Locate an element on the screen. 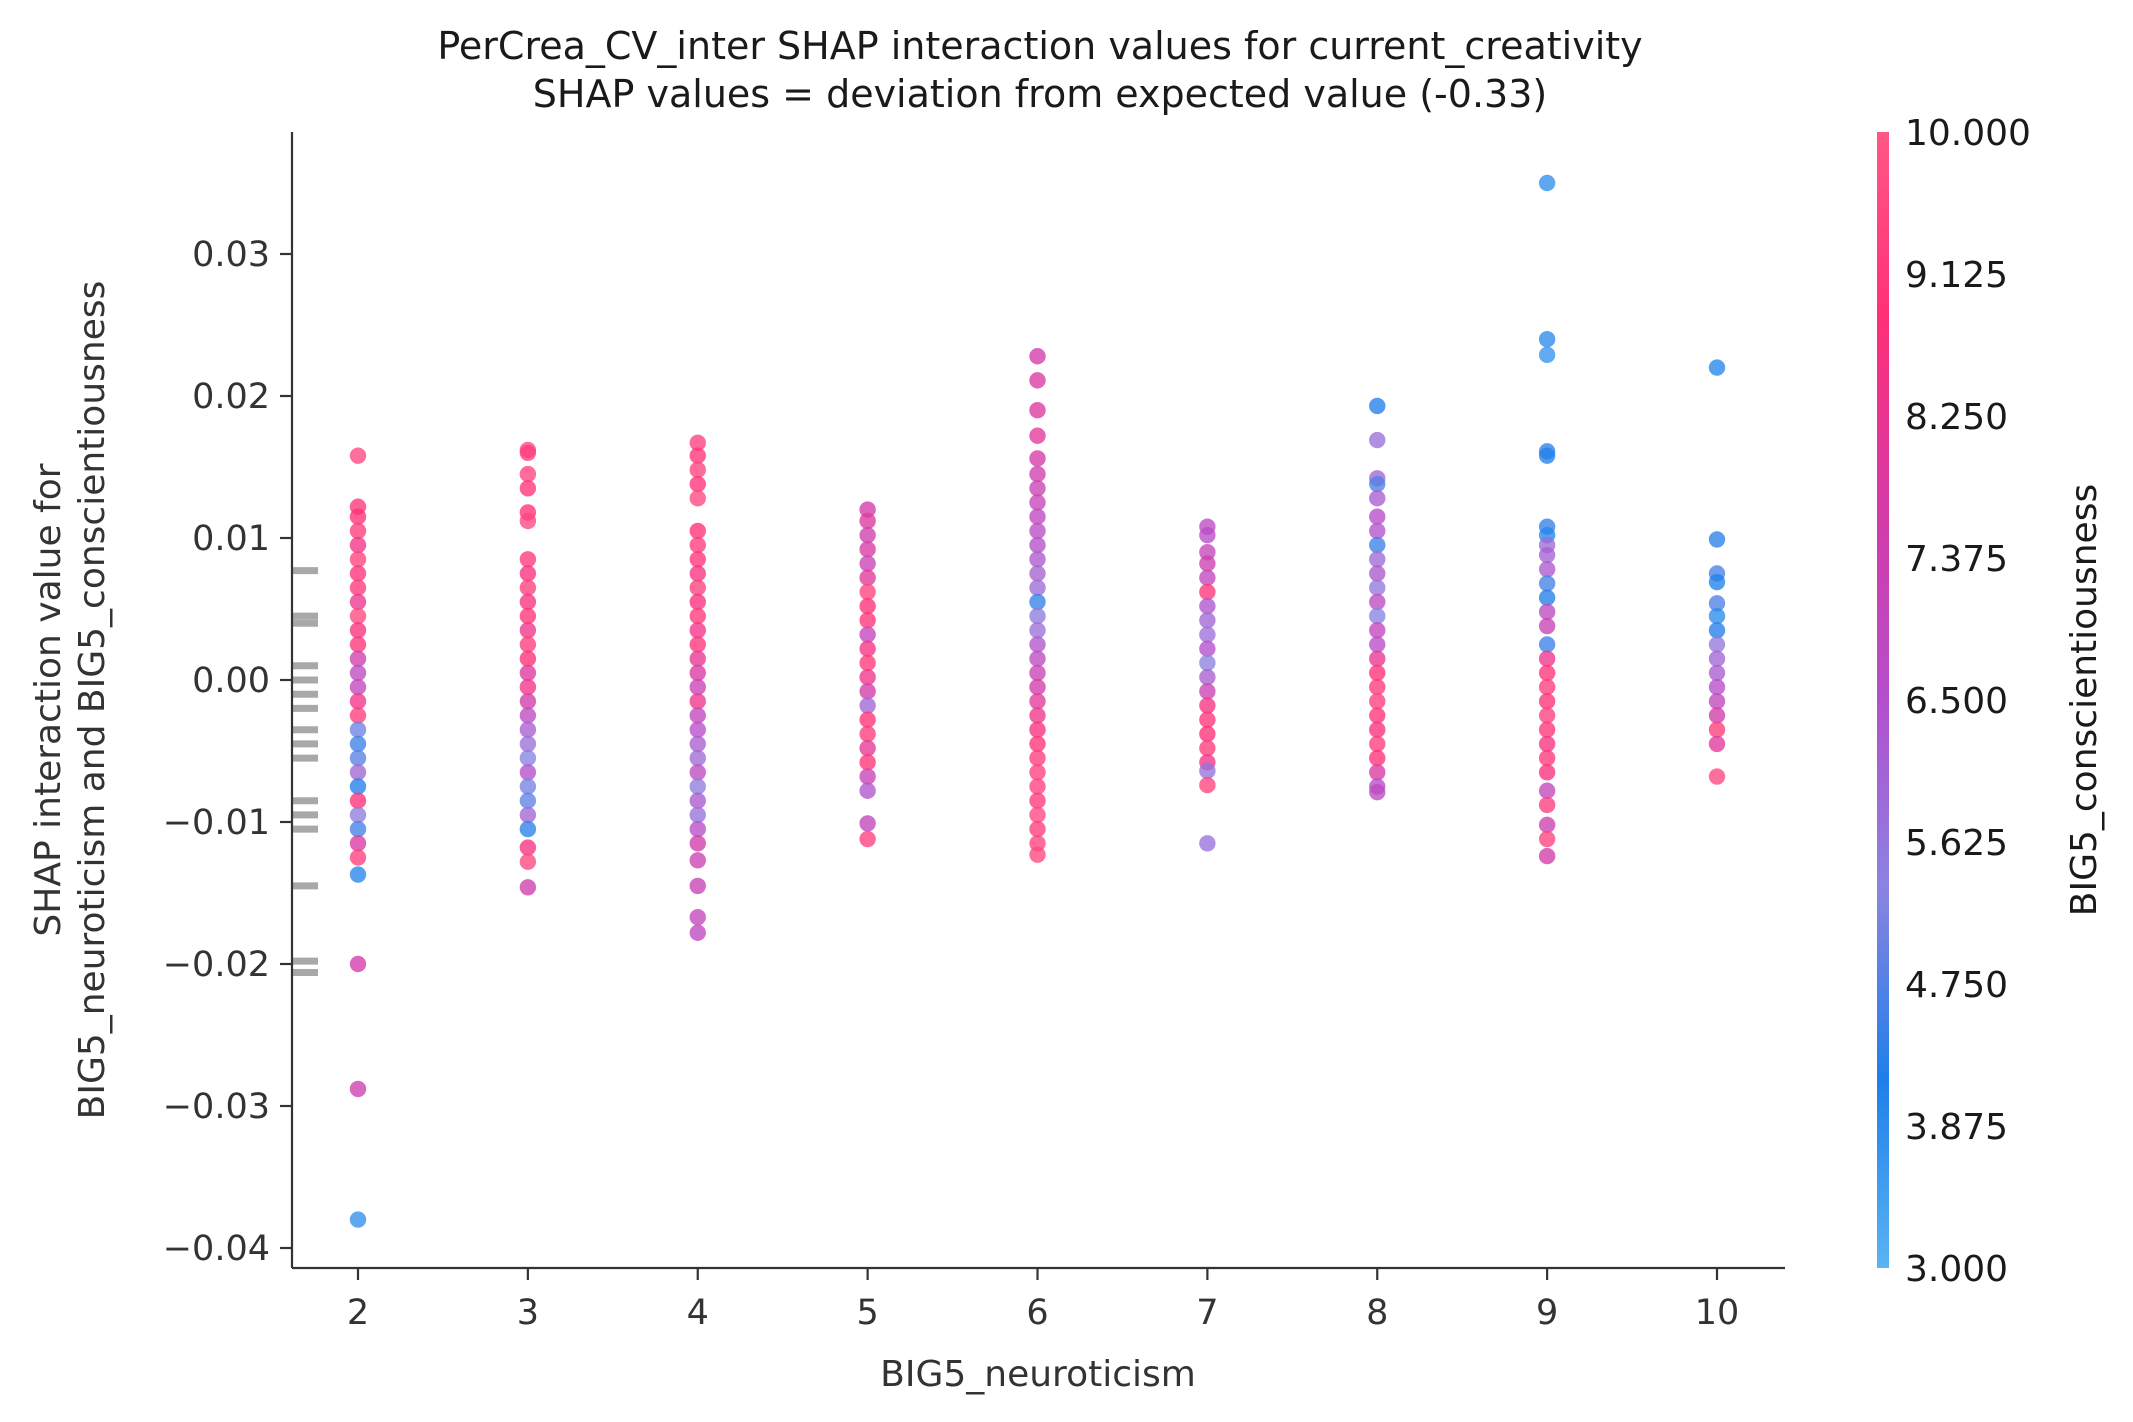 The height and width of the screenshot is (1422, 2133). colorbar-tick-label: 4.750 is located at coordinates (1956, 985).